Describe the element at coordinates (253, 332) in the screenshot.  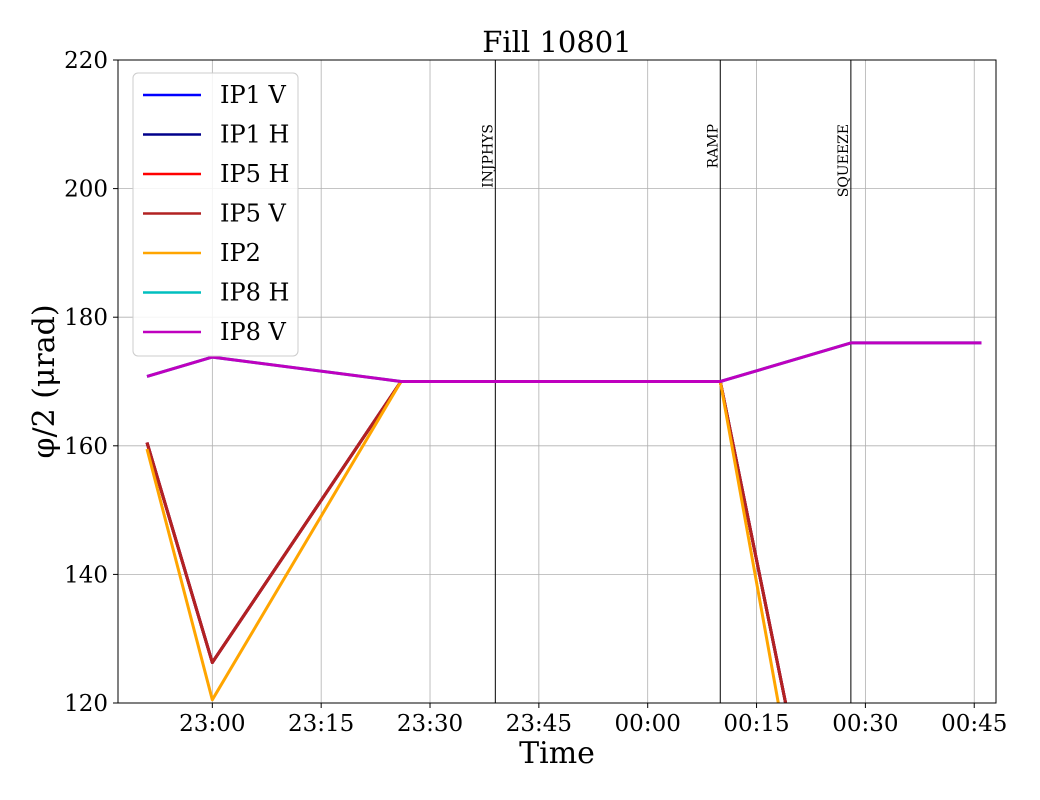
I see `legend-label-ip8-v: IP8 V` at that location.